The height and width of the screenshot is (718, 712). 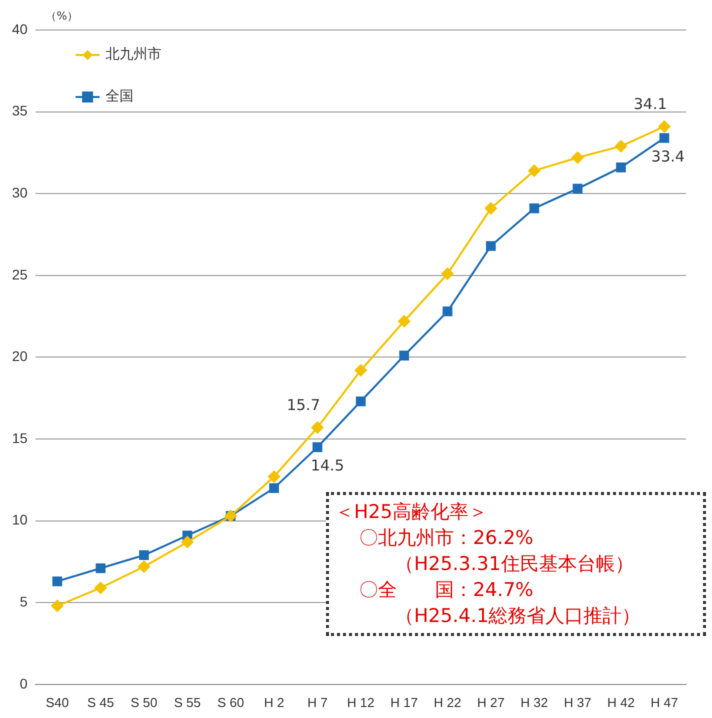 I want to click on x-tick-label: H 12, so click(x=361, y=702).